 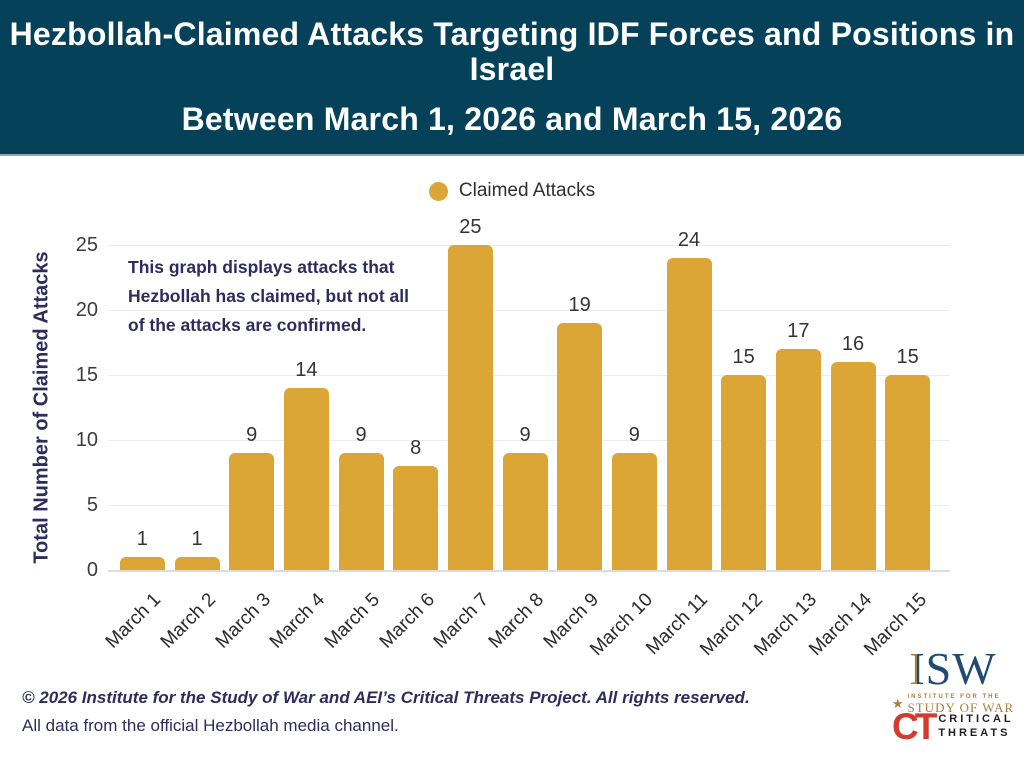 I want to click on annotation-line: Hezbollah has claimed, but not all, so click(x=269, y=296).